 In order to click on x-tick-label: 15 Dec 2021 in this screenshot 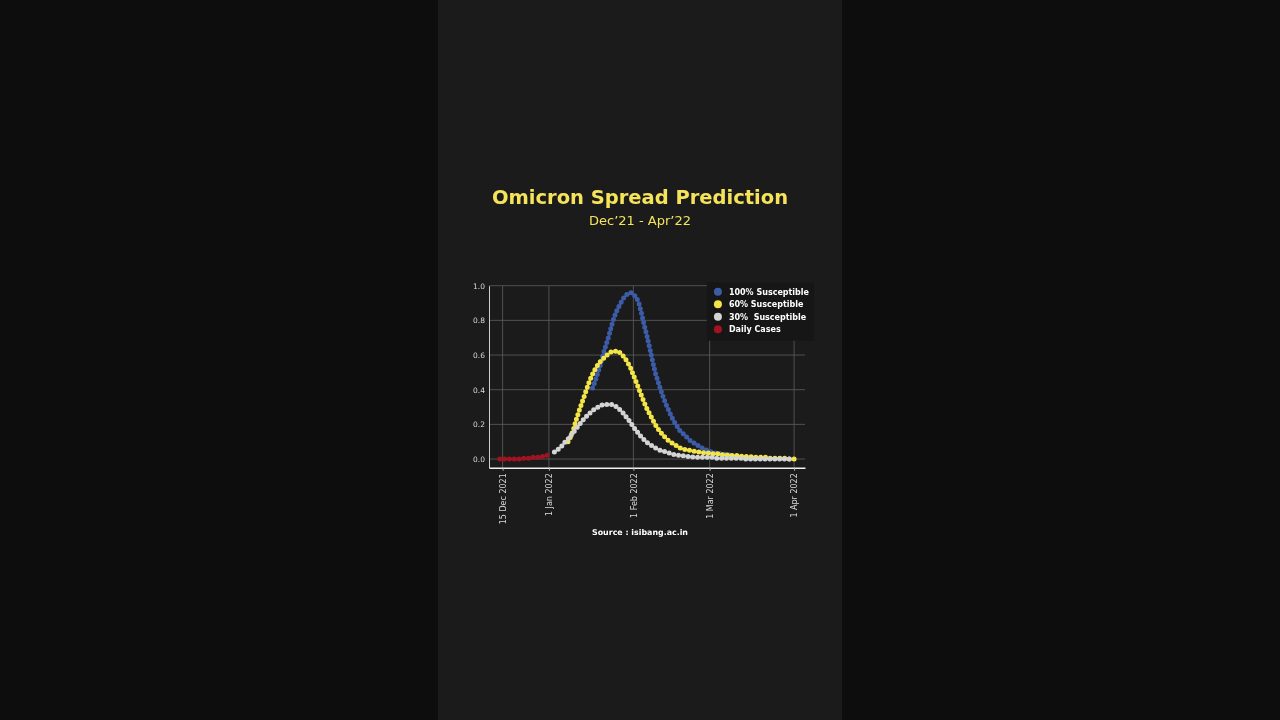, I will do `click(503, 499)`.